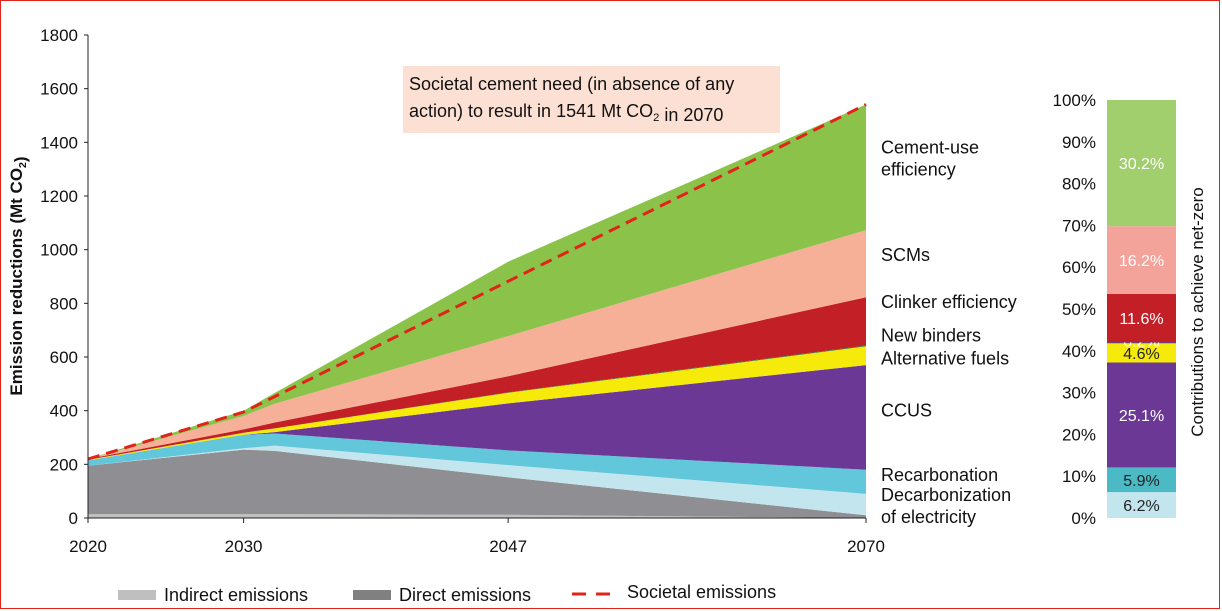 This screenshot has width=1222, height=611. Describe the element at coordinates (477, 516) in the screenshot. I see `area-indirect-emissions` at that location.